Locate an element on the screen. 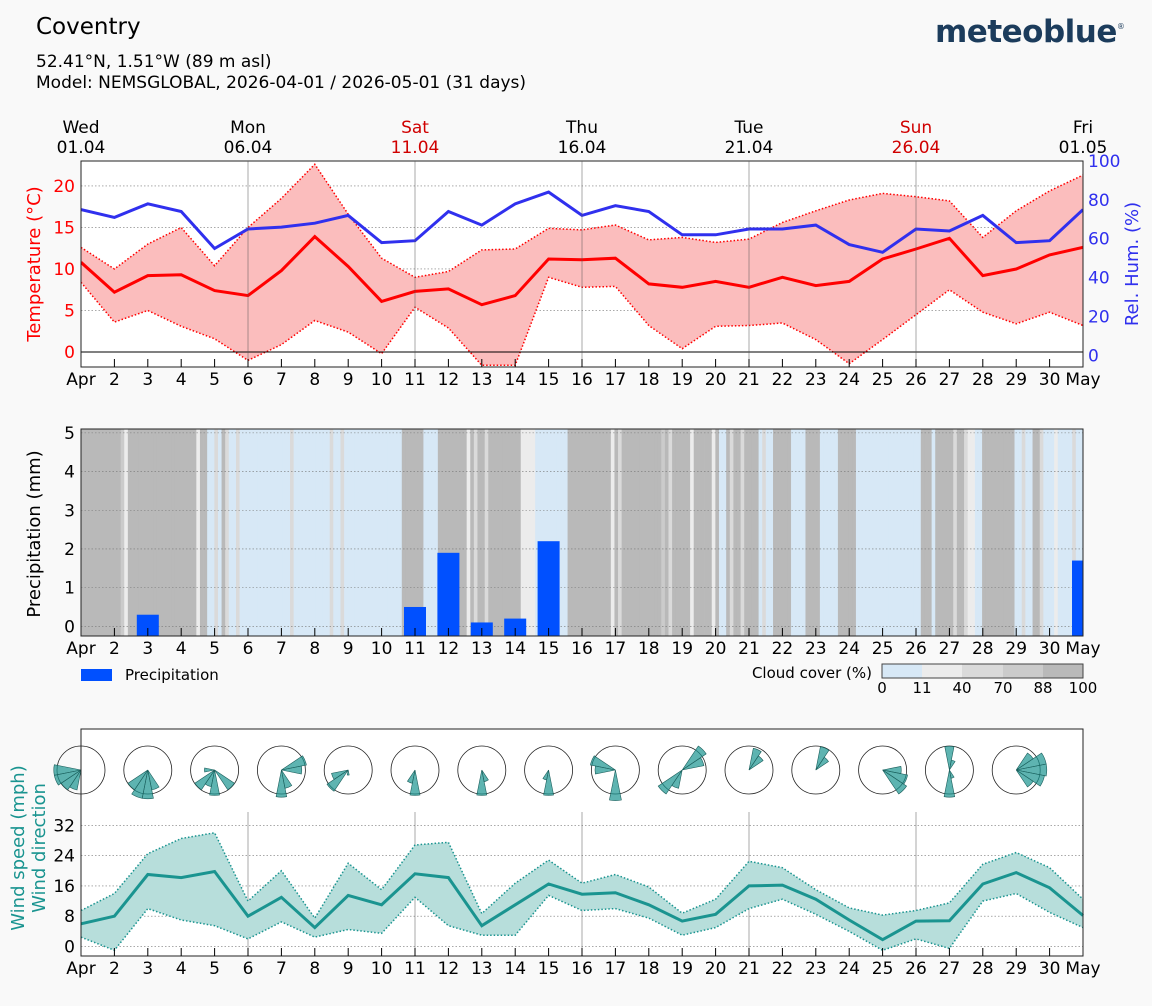 The width and height of the screenshot is (1152, 1006). x-tick-label: 14 is located at coordinates (515, 969).